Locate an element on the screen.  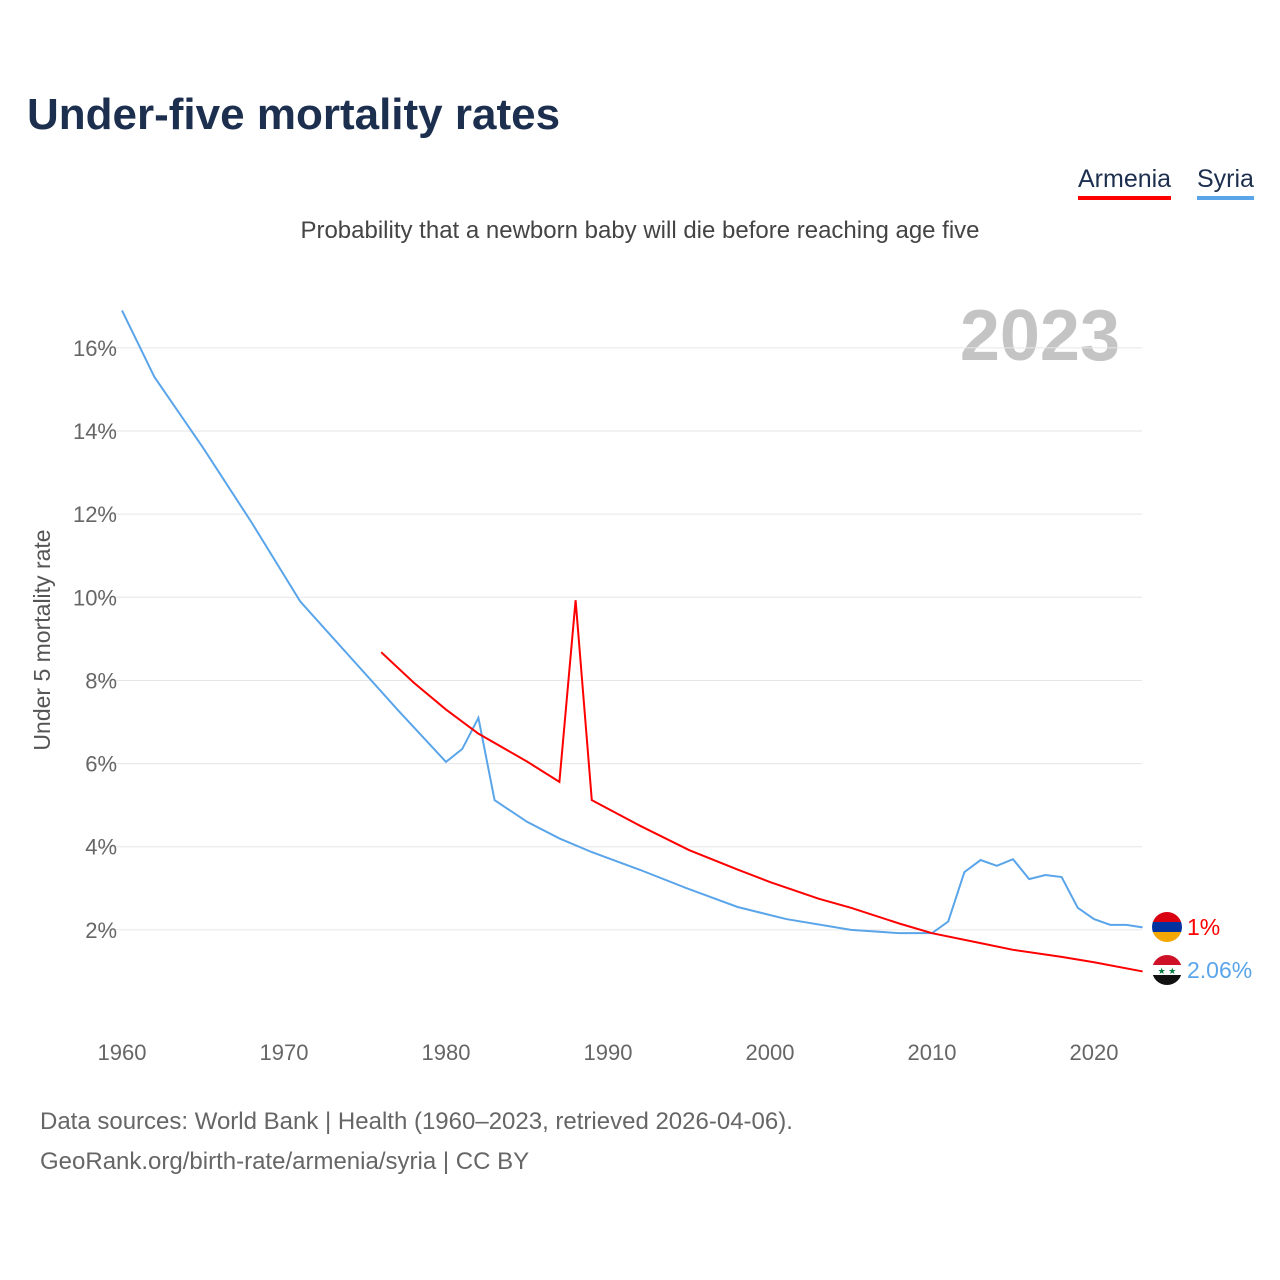
y-tick-label: 8% is located at coordinates (101, 680).